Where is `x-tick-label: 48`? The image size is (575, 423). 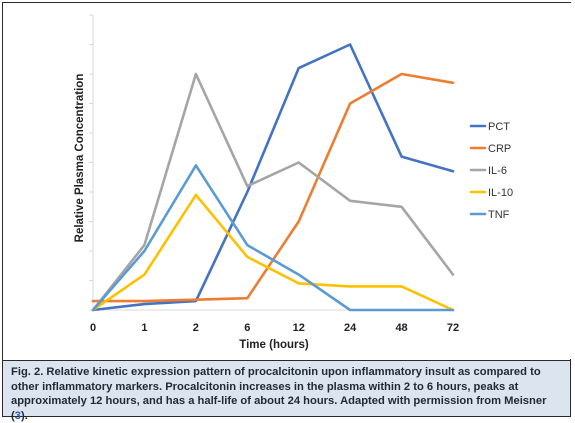 x-tick-label: 48 is located at coordinates (401, 328).